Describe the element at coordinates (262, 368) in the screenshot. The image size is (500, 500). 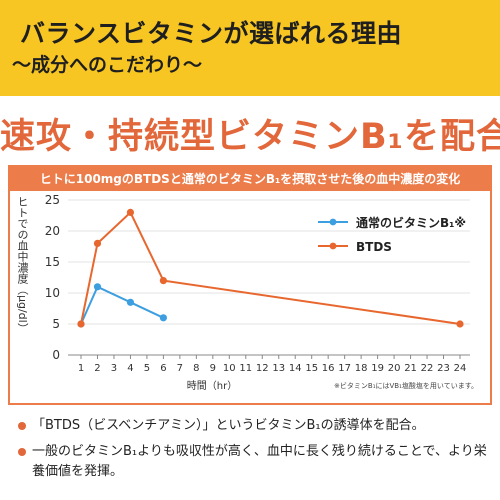
I see `x-tick-label: 12` at that location.